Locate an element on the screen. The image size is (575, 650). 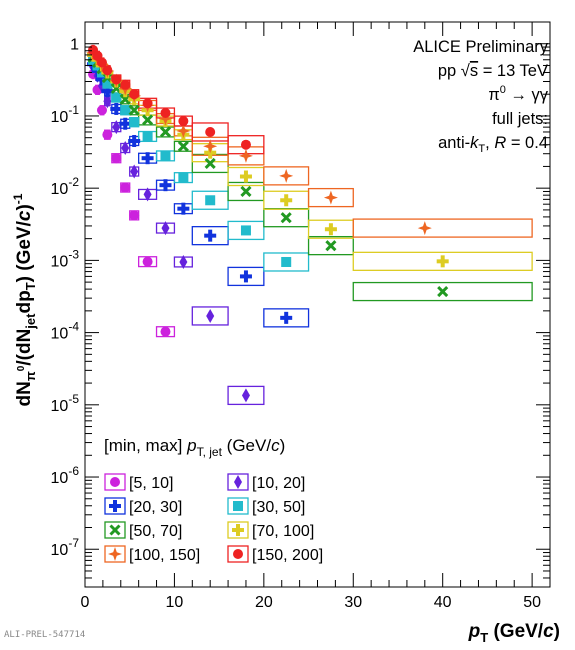
x-tick-label: 40 is located at coordinates (443, 602).